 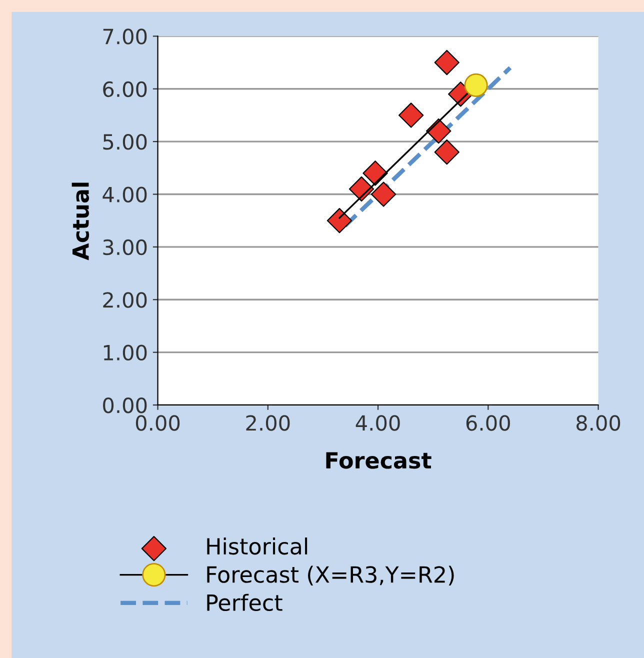 What do you see at coordinates (125, 300) in the screenshot?
I see `y-tick-label: 2.00` at bounding box center [125, 300].